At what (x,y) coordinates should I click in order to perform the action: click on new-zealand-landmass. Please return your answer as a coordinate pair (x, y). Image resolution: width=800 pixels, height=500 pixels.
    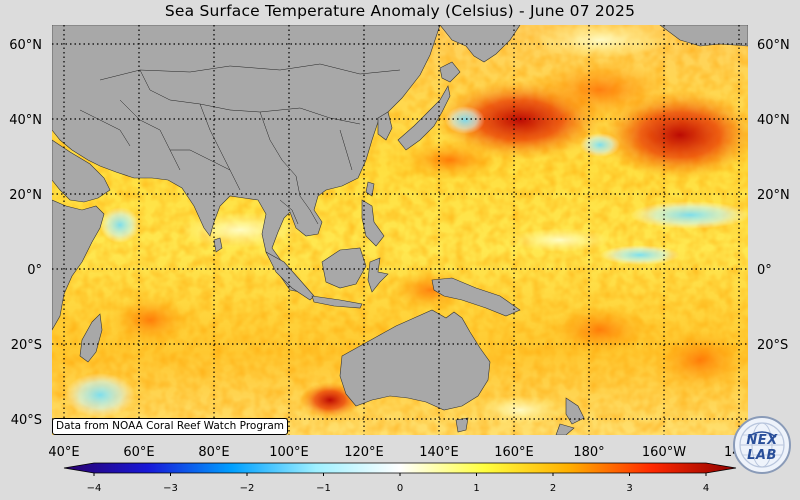
    Looking at the image, I should click on (575, 411).